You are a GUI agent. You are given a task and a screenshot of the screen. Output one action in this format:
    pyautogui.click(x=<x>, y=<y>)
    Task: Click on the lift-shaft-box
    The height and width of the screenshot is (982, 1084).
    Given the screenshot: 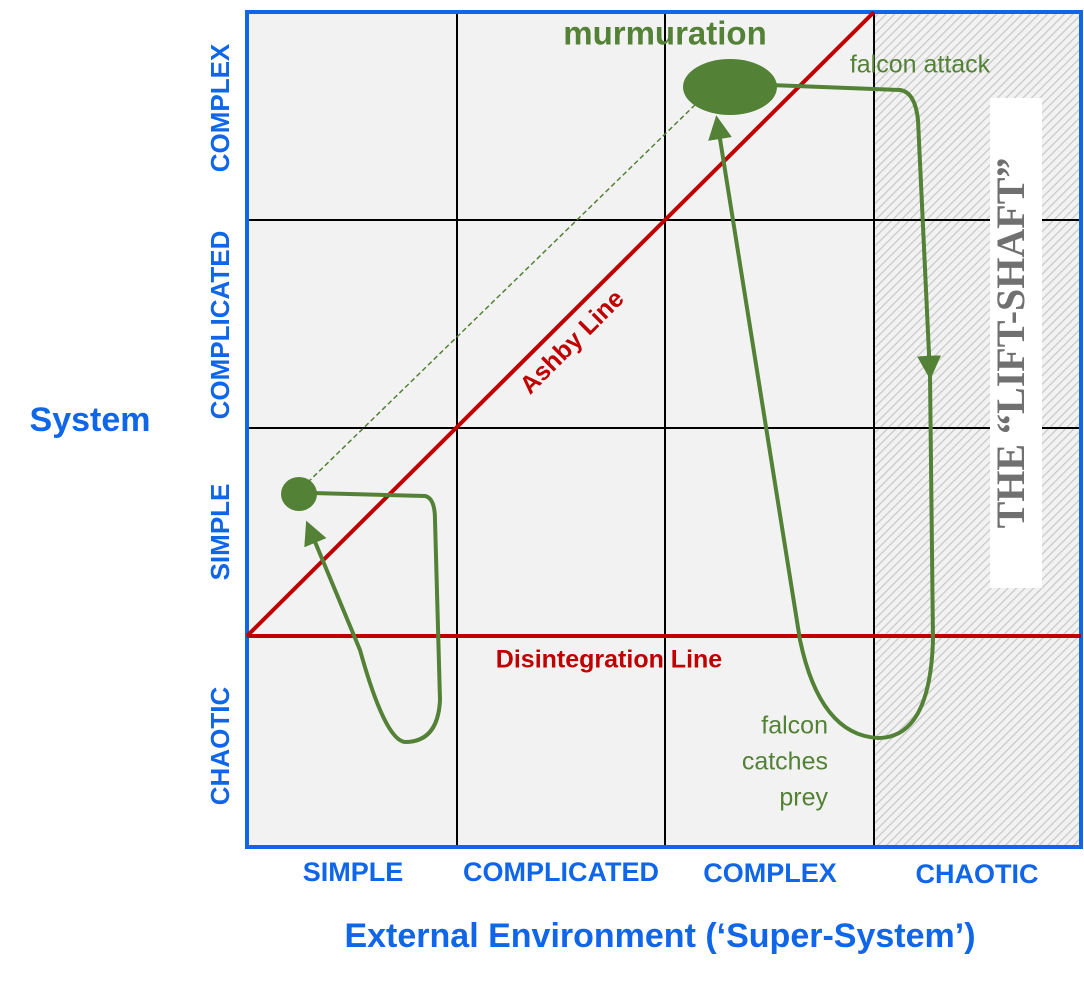 What is the action you would take?
    pyautogui.click(x=1016, y=343)
    